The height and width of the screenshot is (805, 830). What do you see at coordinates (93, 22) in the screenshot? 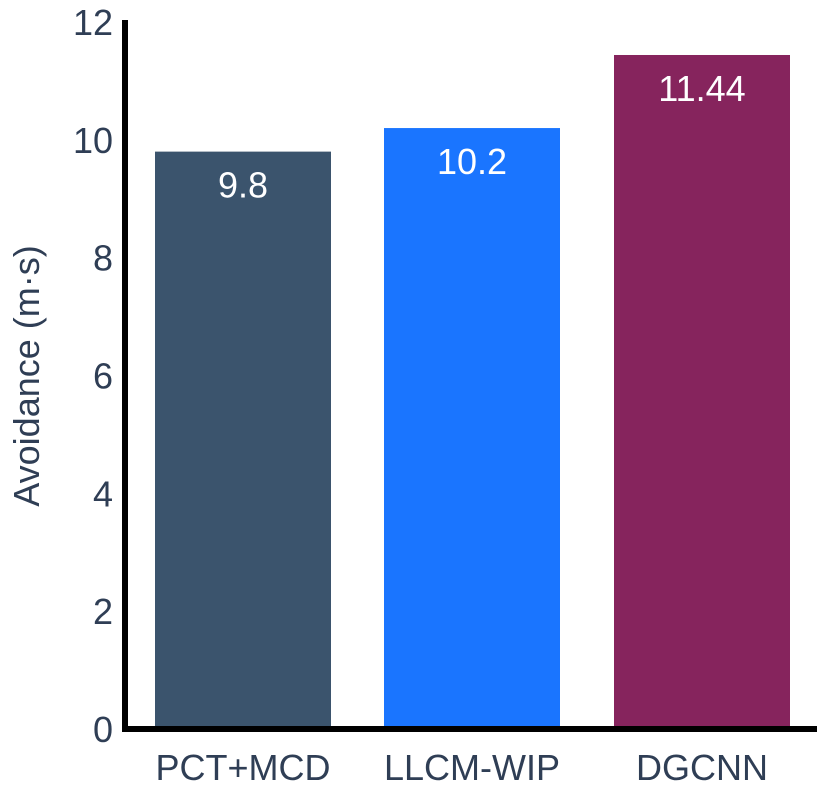
I see `y-tick-label: 12` at bounding box center [93, 22].